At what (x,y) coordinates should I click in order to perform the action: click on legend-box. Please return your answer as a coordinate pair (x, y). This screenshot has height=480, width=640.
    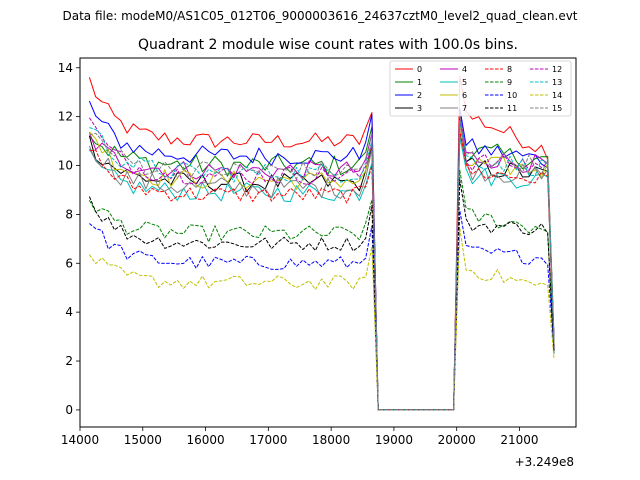
    Looking at the image, I should click on (480, 88).